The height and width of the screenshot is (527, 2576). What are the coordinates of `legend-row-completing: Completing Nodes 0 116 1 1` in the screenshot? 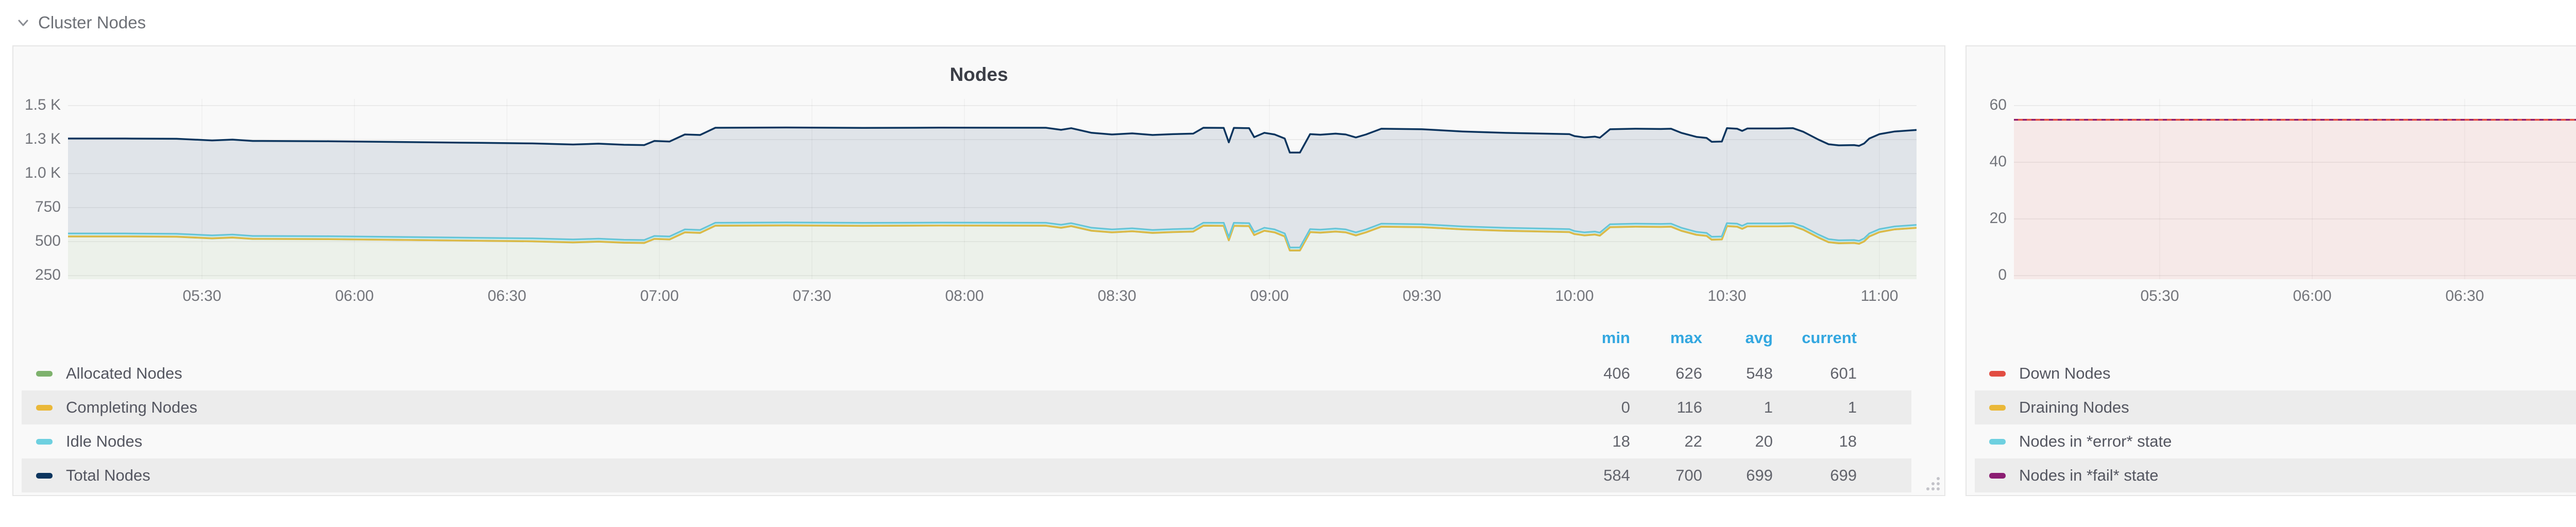 It's located at (966, 407).